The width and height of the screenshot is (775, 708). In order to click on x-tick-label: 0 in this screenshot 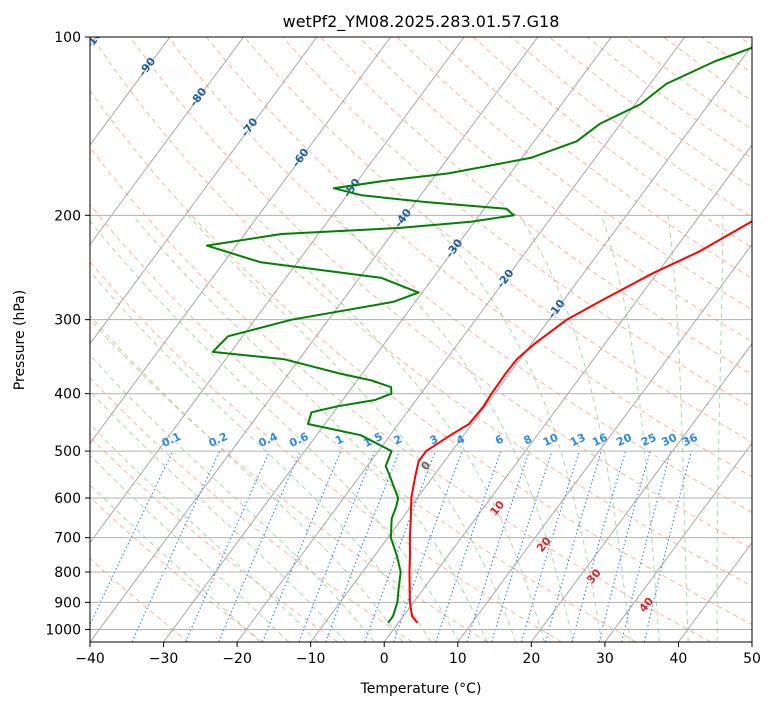, I will do `click(384, 659)`.